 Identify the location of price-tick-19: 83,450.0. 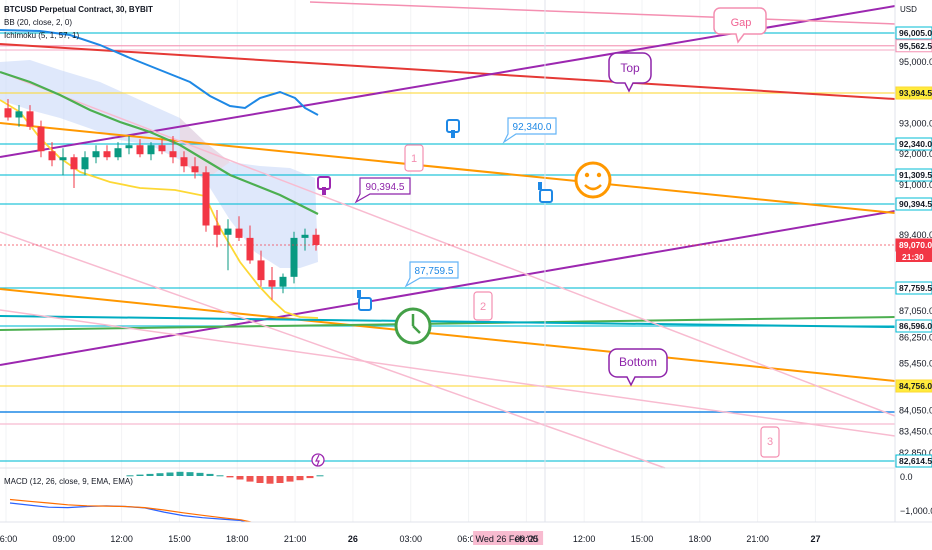
(915, 432).